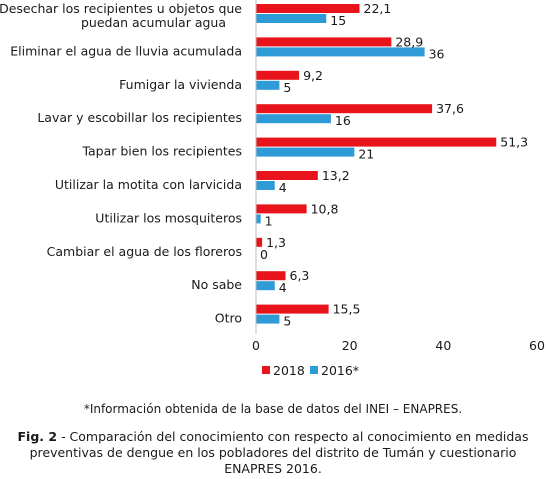 The image size is (546, 479). I want to click on value-label-2016: 16, so click(343, 120).